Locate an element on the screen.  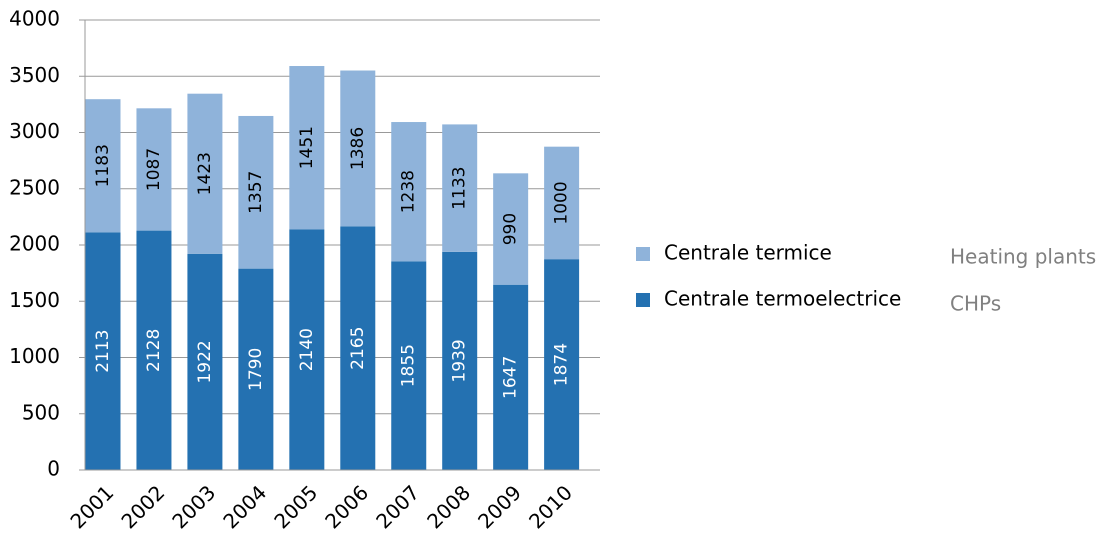
value-label: 990 is located at coordinates (511, 229).